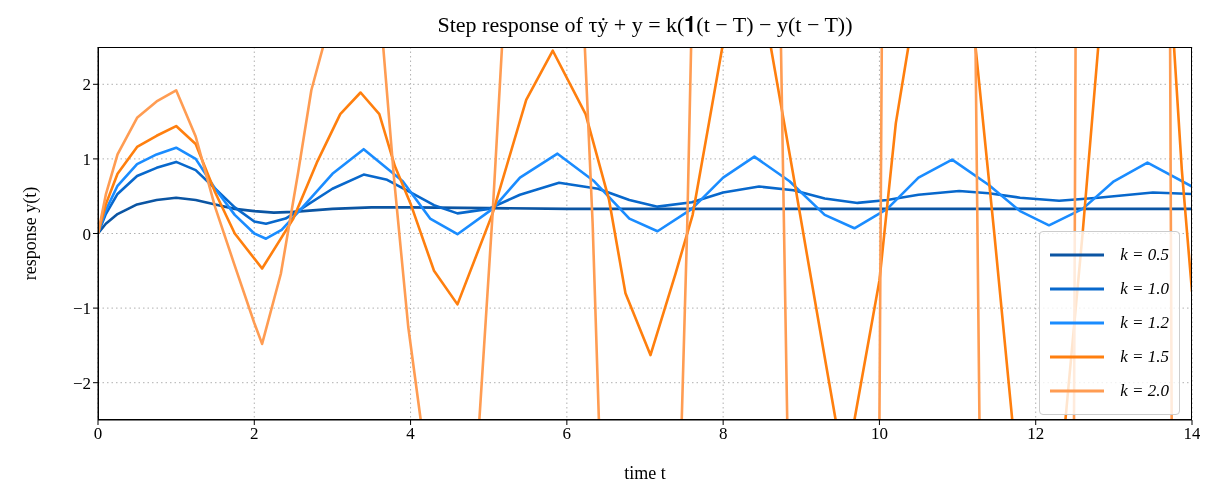 This screenshot has height=489, width=1208. Describe the element at coordinates (254, 434) in the screenshot. I see `x-tick-label: 2` at that location.